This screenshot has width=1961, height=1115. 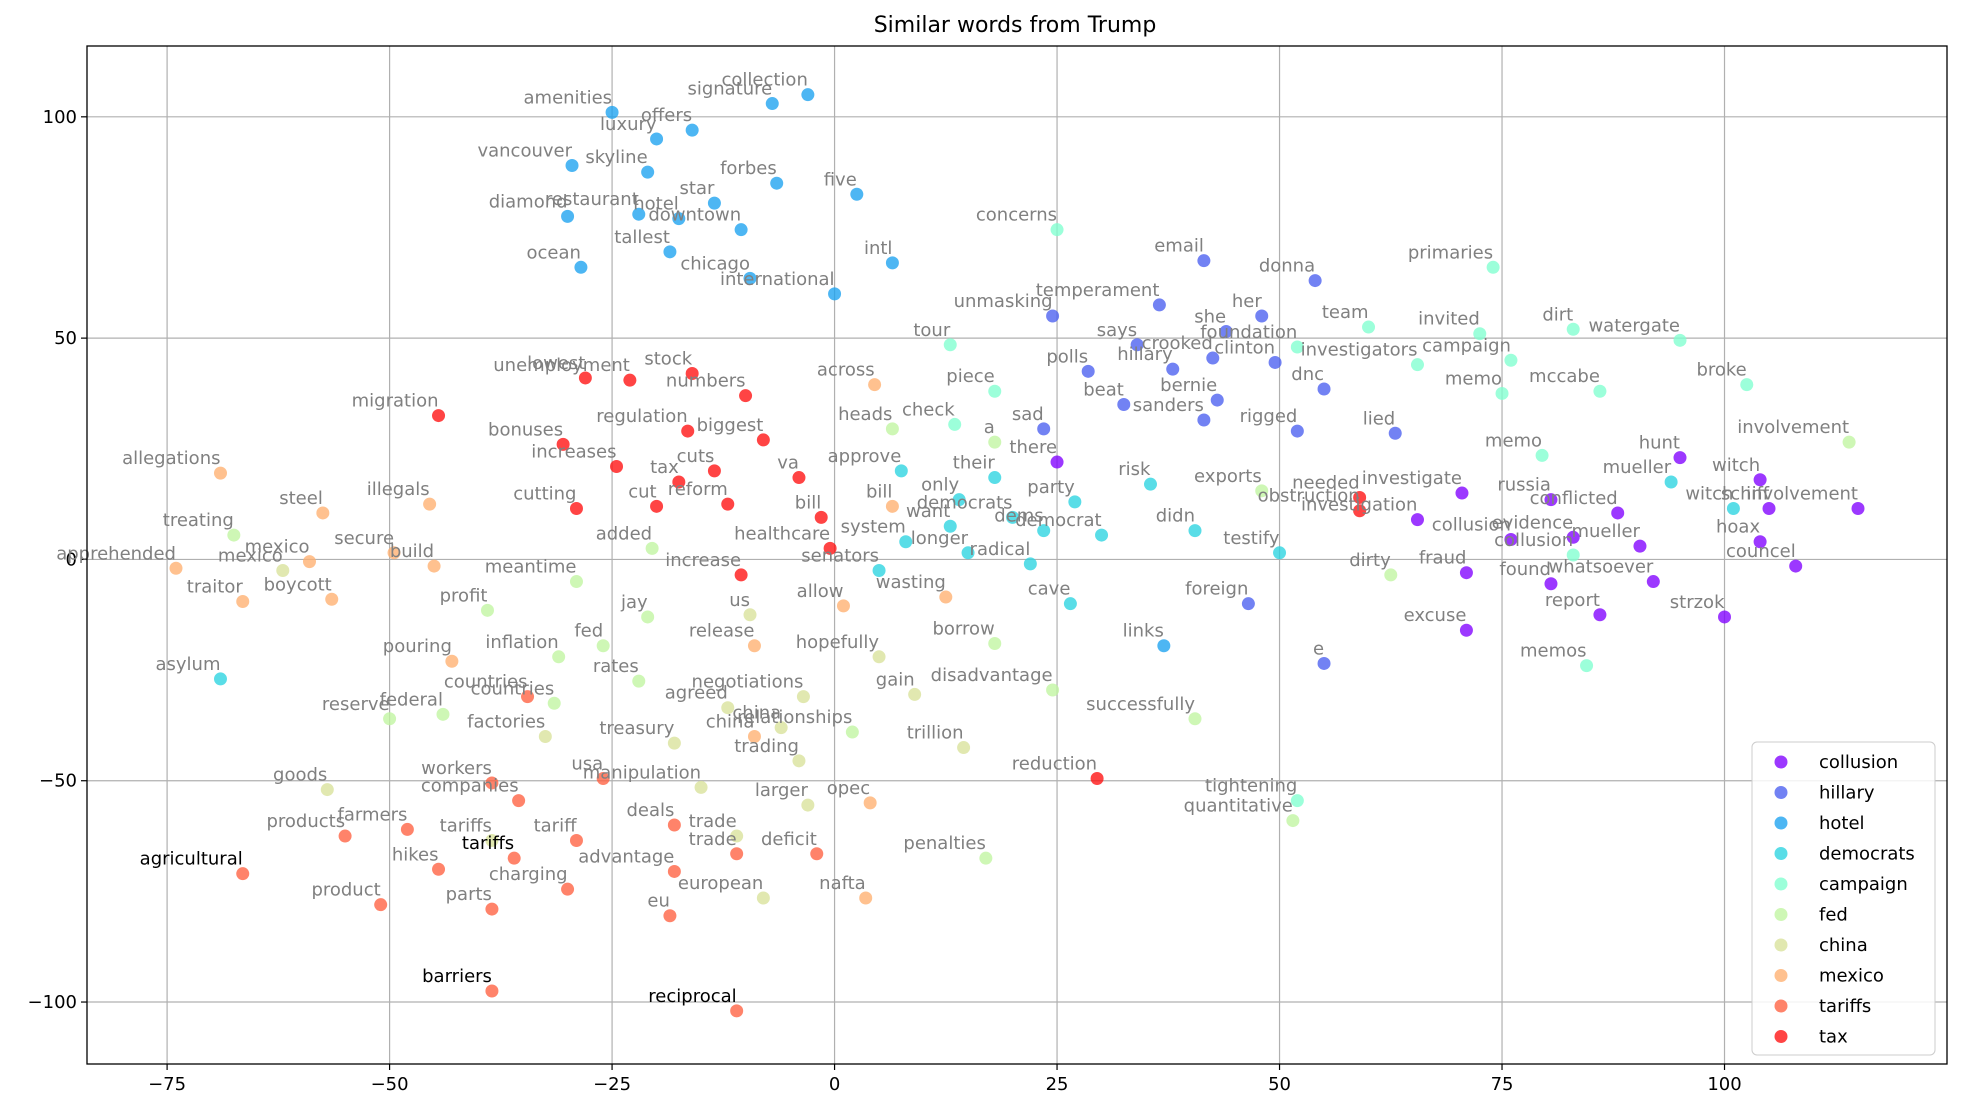 I want to click on point-label: restaurant, so click(x=592, y=199).